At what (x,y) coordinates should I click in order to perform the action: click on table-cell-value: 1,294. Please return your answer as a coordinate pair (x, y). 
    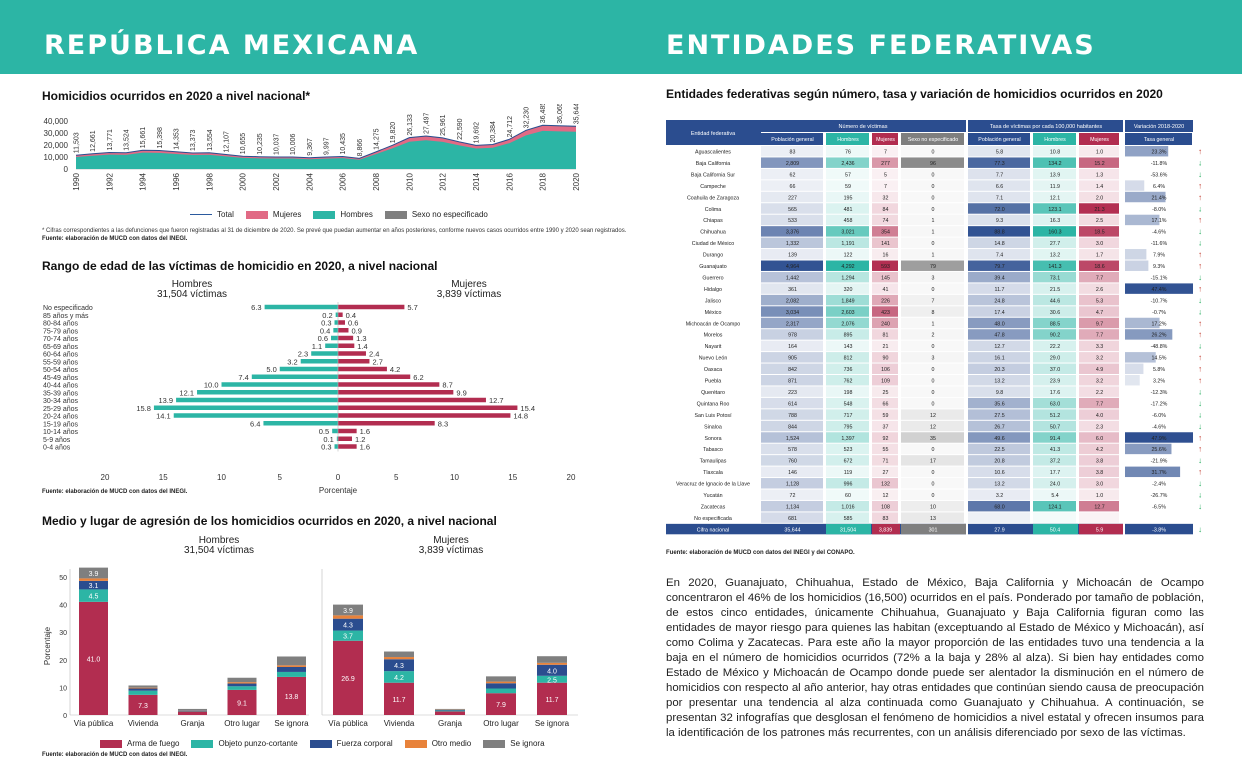
    Looking at the image, I should click on (847, 278).